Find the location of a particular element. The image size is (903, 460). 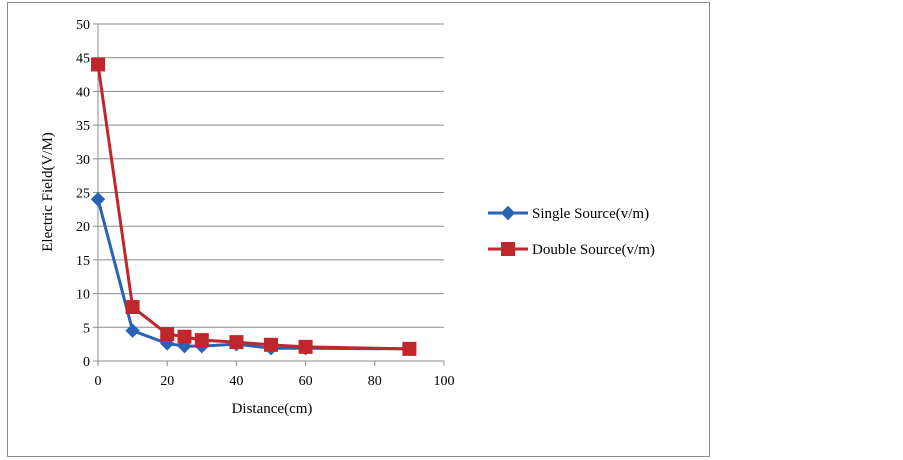

y-tick-label: 25 is located at coordinates (83, 194).